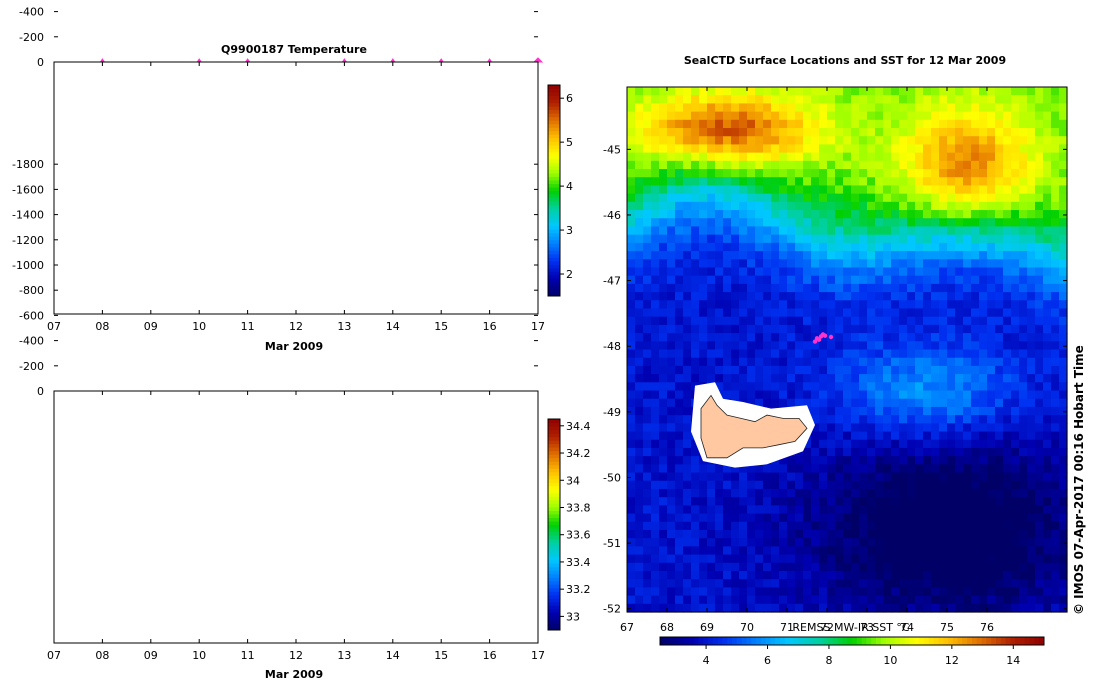 This screenshot has width=1099, height=700. What do you see at coordinates (823, 338) in the screenshot?
I see `seal-track-points` at bounding box center [823, 338].